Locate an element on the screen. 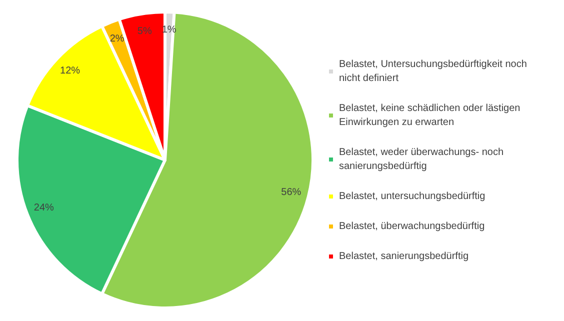 The height and width of the screenshot is (321, 564). data-label: 12% is located at coordinates (70, 70).